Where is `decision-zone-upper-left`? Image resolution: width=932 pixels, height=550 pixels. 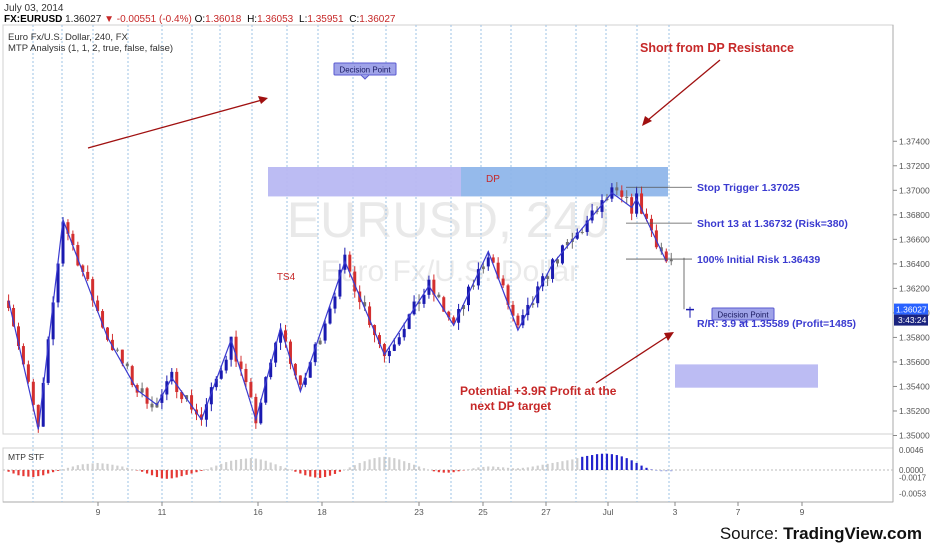
decision-zone-upper-left is located at coordinates (364, 182).